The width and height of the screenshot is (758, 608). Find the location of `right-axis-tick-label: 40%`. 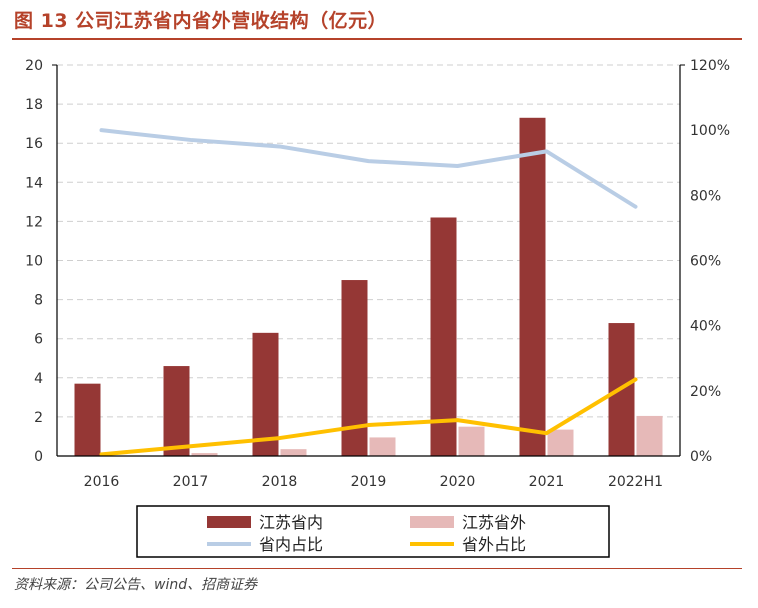

right-axis-tick-label: 40% is located at coordinates (705, 327).